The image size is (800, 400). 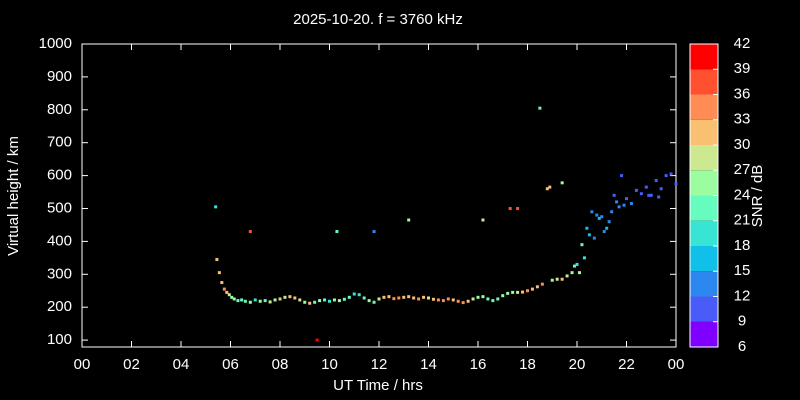 What do you see at coordinates (59, 240) in the screenshot?
I see `y-tick-label: 400` at bounding box center [59, 240].